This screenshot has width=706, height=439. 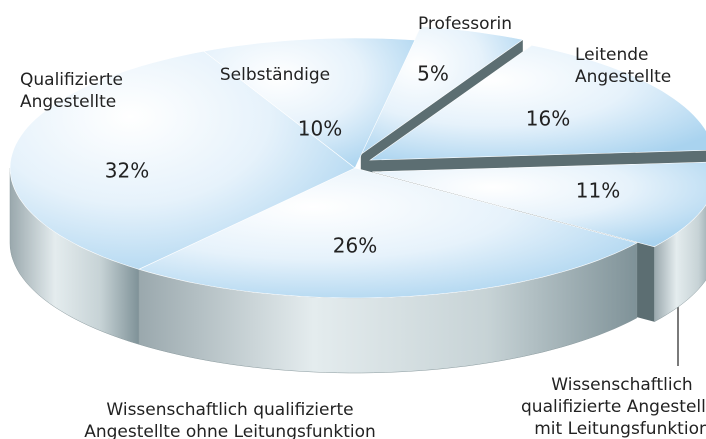 What do you see at coordinates (433, 74) in the screenshot?
I see `value-label: 5%` at bounding box center [433, 74].